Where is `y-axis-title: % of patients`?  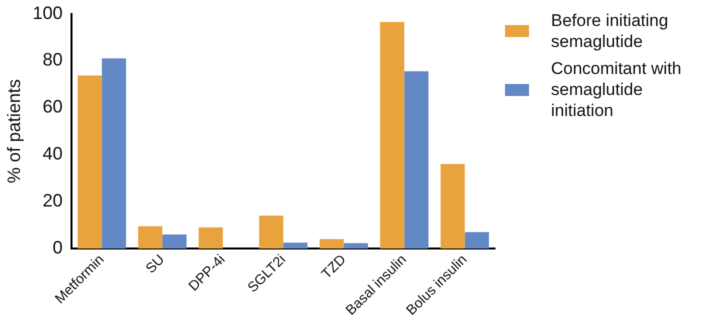
y-axis-title: % of patients is located at coordinates (14, 131).